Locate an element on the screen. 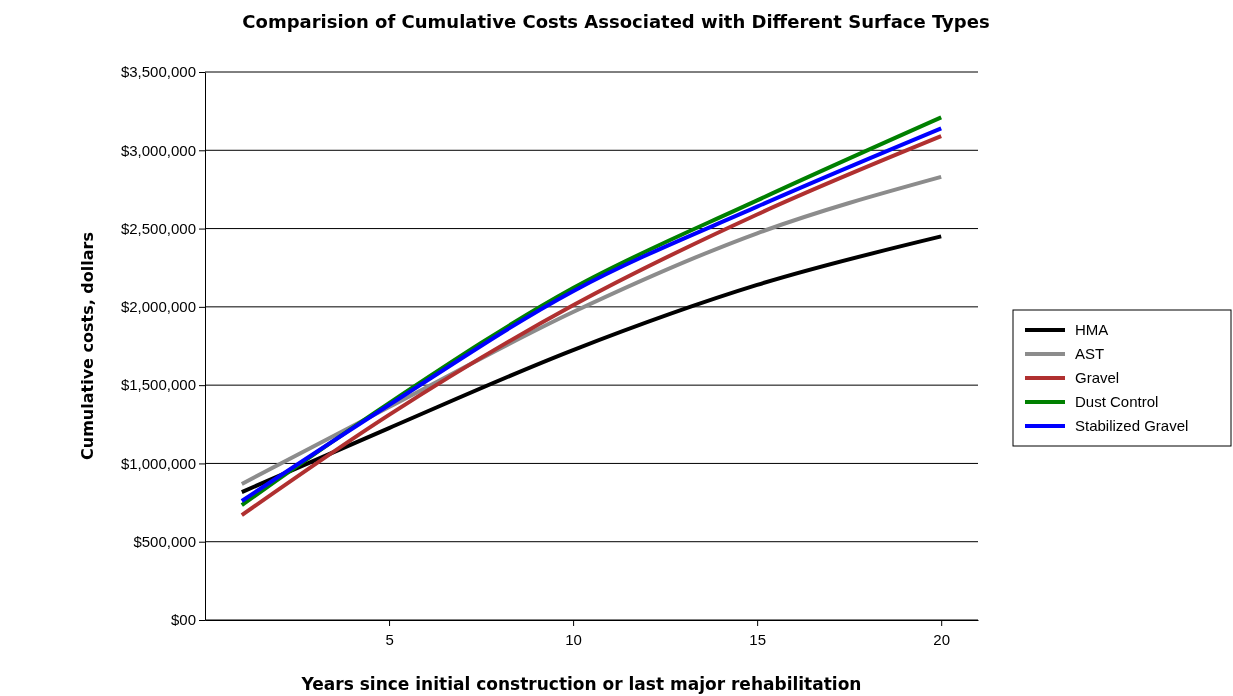 The image size is (1233, 696). legend-label: Gravel is located at coordinates (1097, 377).